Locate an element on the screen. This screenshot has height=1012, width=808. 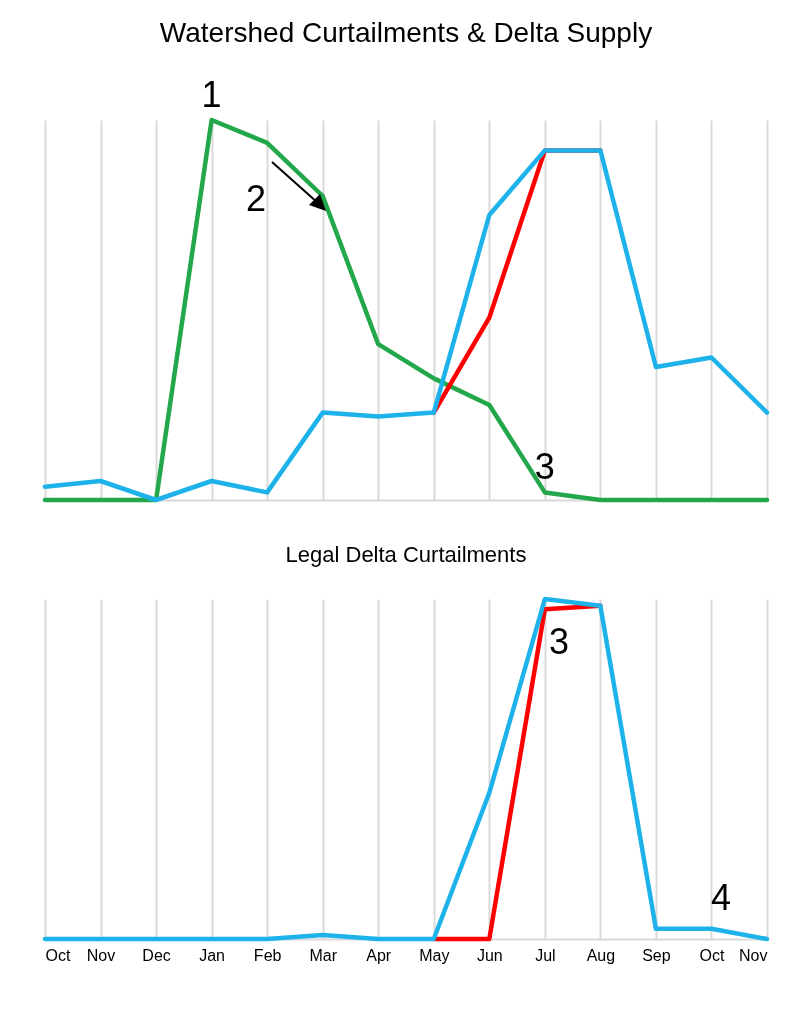
x-tick-label: May is located at coordinates (434, 955).